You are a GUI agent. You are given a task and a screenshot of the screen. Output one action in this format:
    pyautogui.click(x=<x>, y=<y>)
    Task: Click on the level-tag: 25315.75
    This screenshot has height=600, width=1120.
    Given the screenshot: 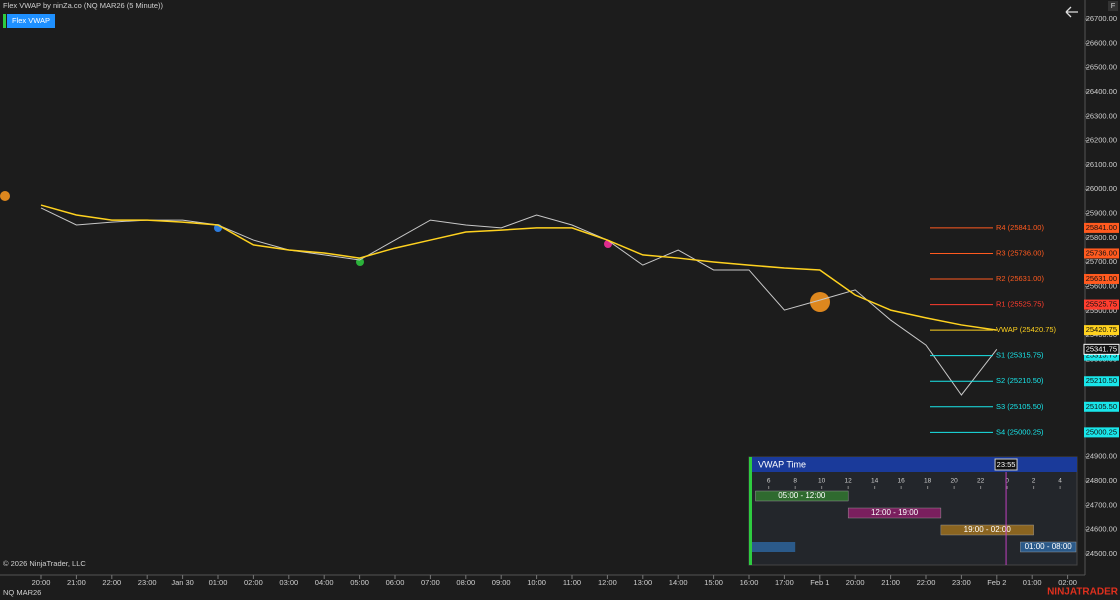 What is the action you would take?
    pyautogui.click(x=1101, y=355)
    